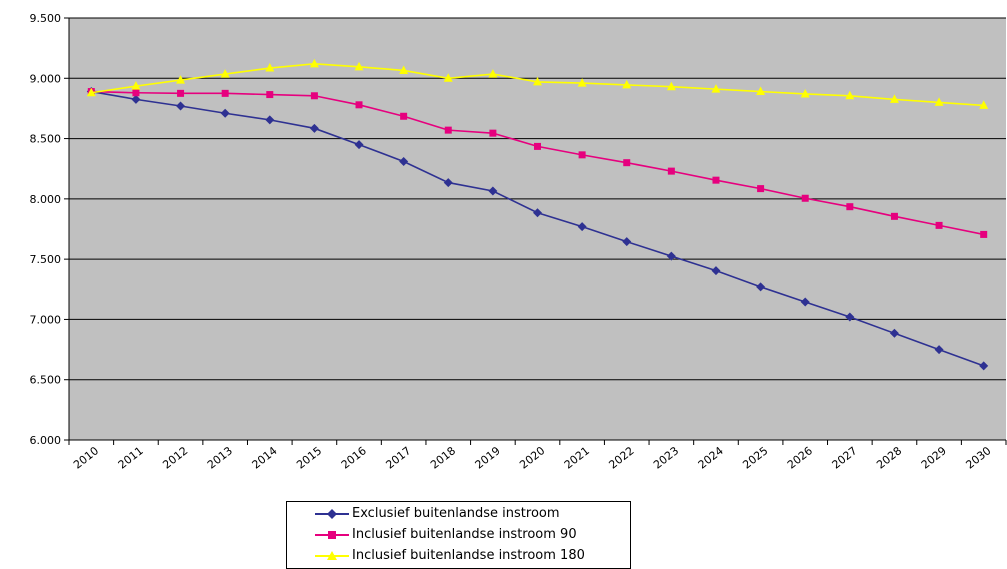  What do you see at coordinates (978, 457) in the screenshot?
I see `x-tick-label: 2030` at bounding box center [978, 457].